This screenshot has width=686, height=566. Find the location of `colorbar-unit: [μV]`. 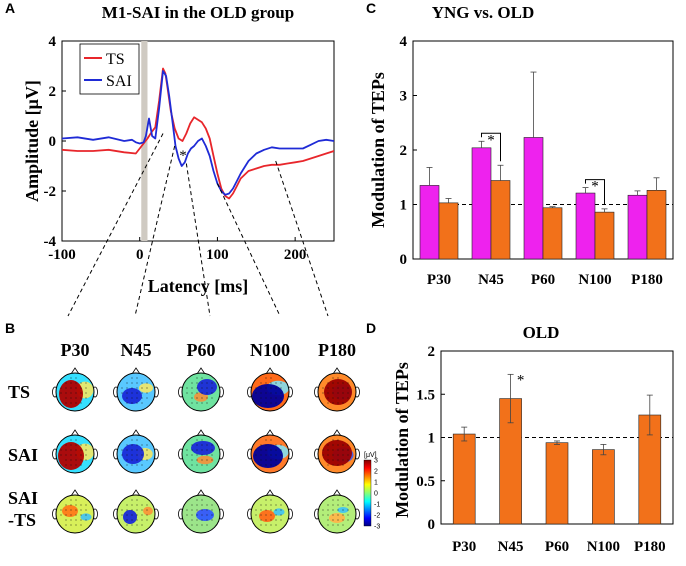

colorbar-unit: [μV] is located at coordinates (370, 455).